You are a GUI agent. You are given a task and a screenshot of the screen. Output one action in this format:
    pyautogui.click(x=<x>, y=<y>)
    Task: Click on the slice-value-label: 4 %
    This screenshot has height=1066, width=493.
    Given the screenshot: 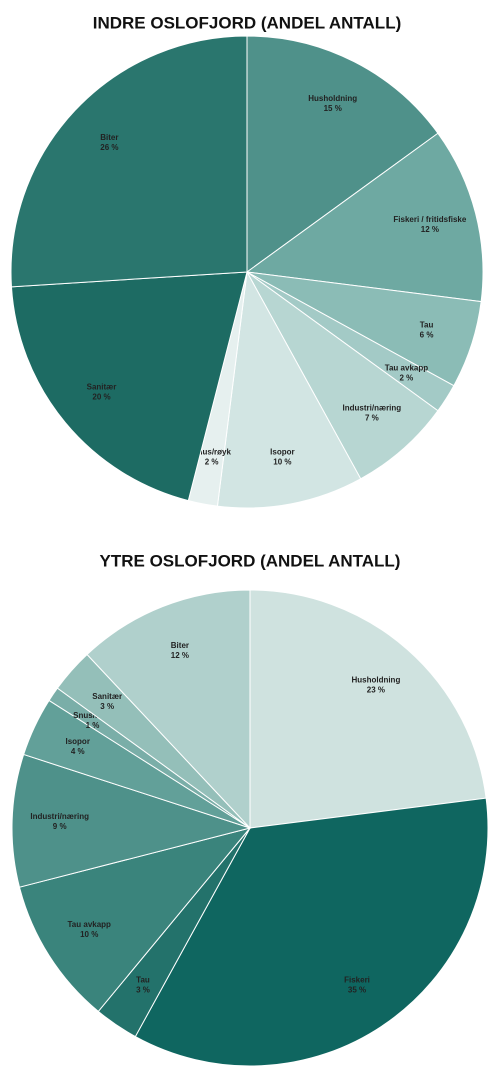 What is the action you would take?
    pyautogui.click(x=78, y=751)
    